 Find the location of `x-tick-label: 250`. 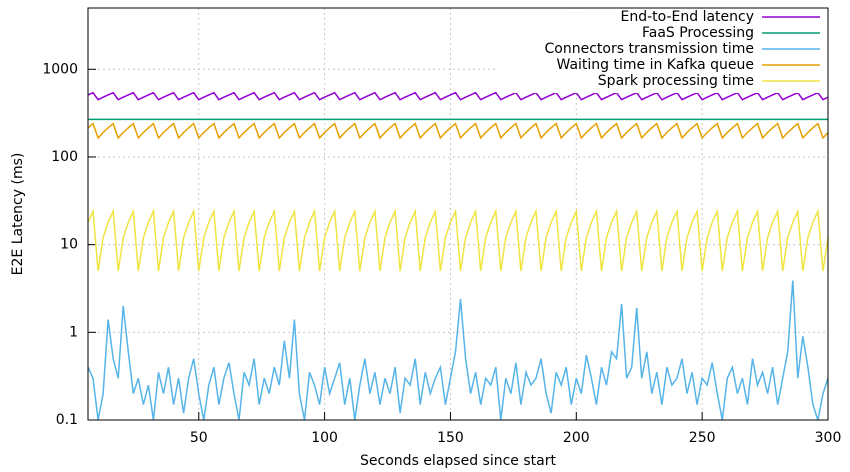

x-tick-label: 250 is located at coordinates (702, 438).